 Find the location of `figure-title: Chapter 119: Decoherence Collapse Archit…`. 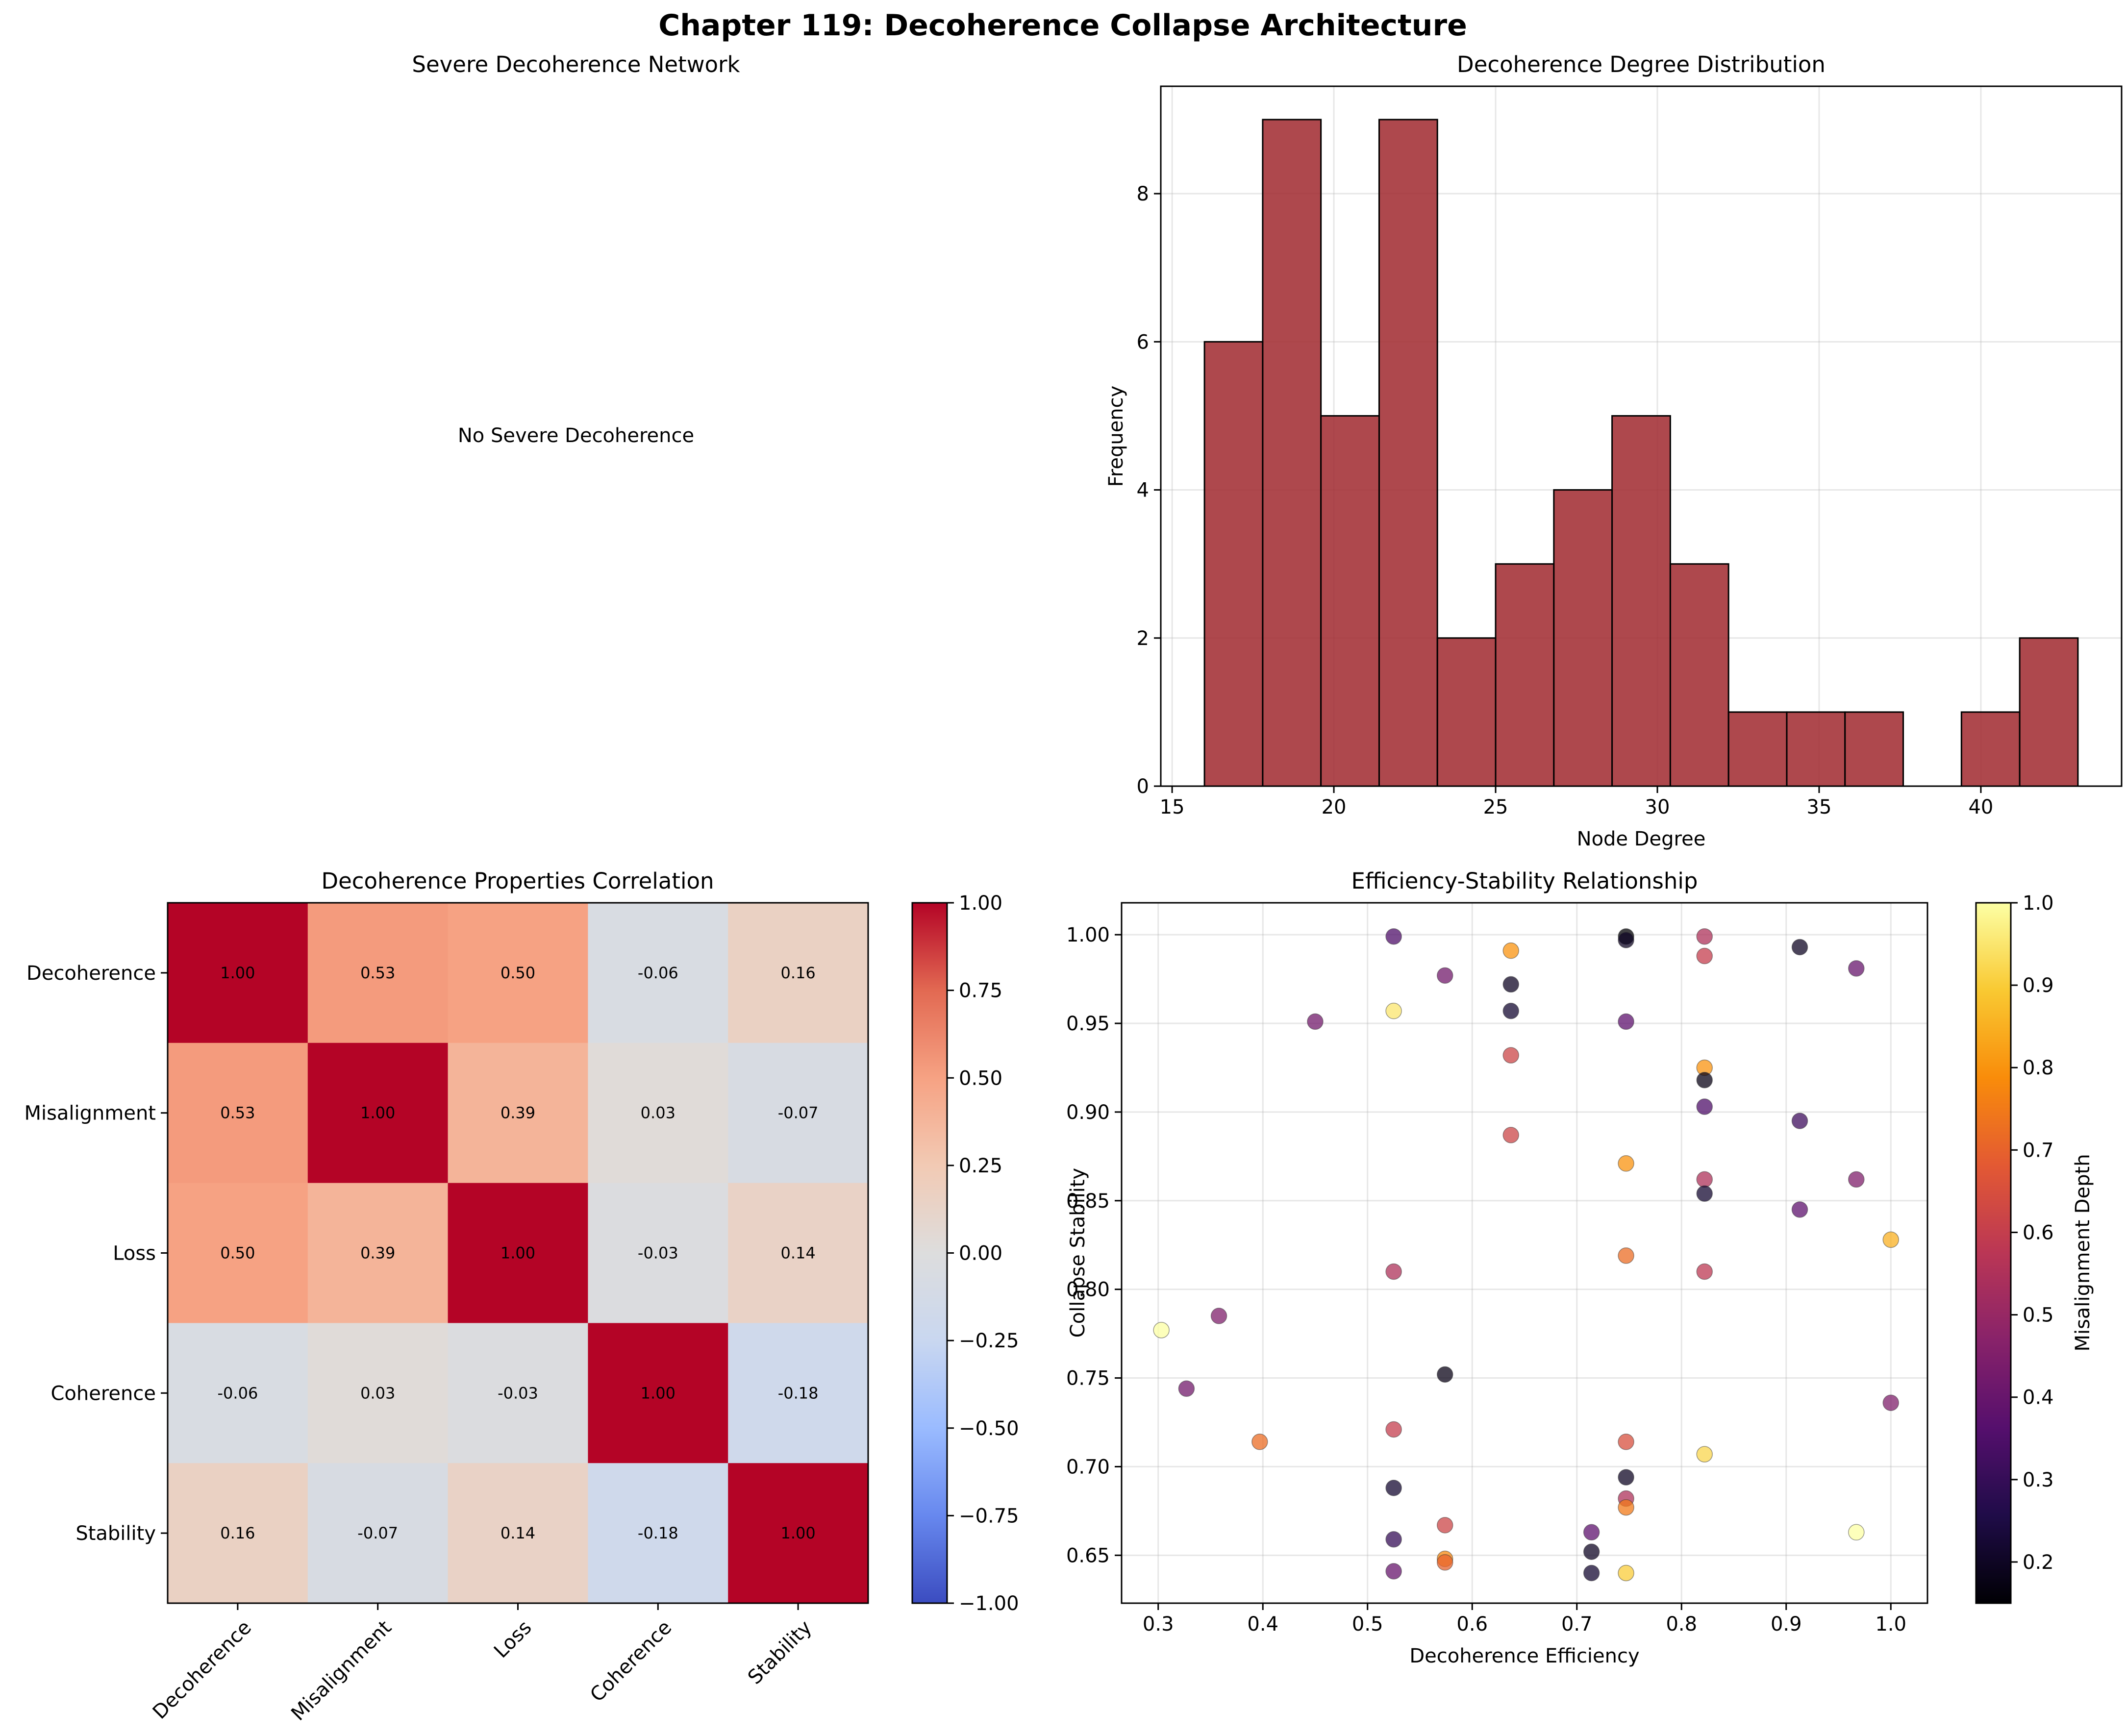

figure-title: Chapter 119: Decoherence Collapse Archit… is located at coordinates (1062, 25).